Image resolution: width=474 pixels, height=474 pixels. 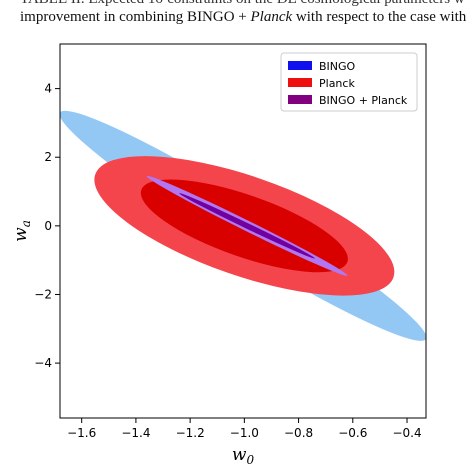 What do you see at coordinates (21, 234) in the screenshot?
I see `y-axis-label-main: w` at bounding box center [21, 234].